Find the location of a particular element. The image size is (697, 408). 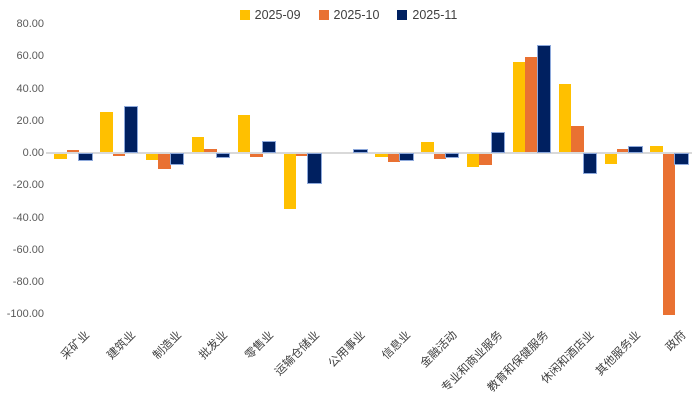

bar-2025-10-批发业 is located at coordinates (210, 150).